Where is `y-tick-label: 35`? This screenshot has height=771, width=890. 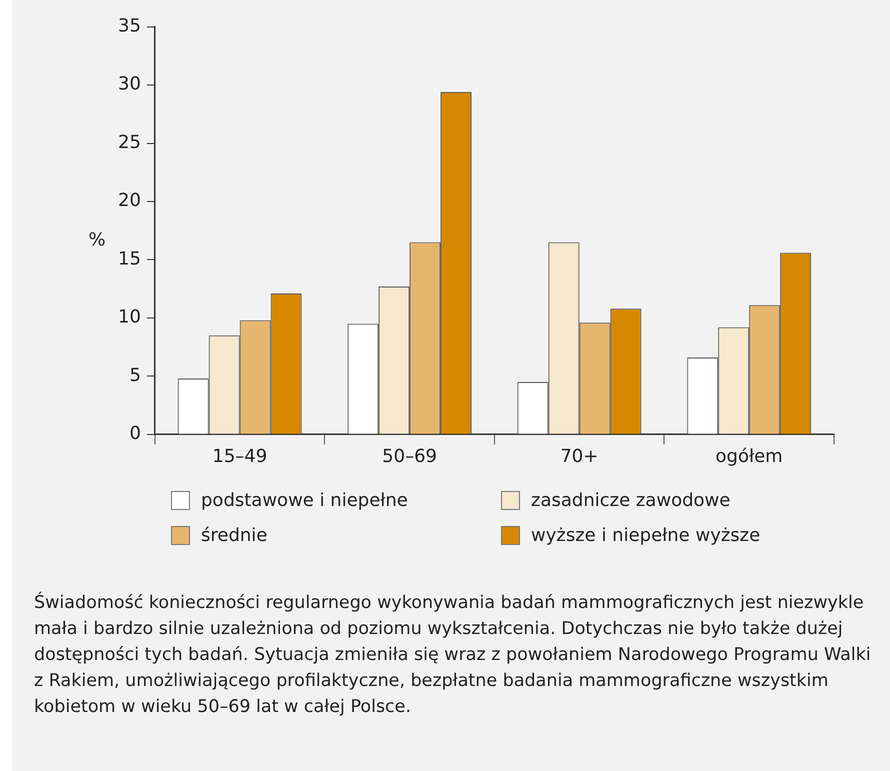 y-tick-label: 35 is located at coordinates (129, 25).